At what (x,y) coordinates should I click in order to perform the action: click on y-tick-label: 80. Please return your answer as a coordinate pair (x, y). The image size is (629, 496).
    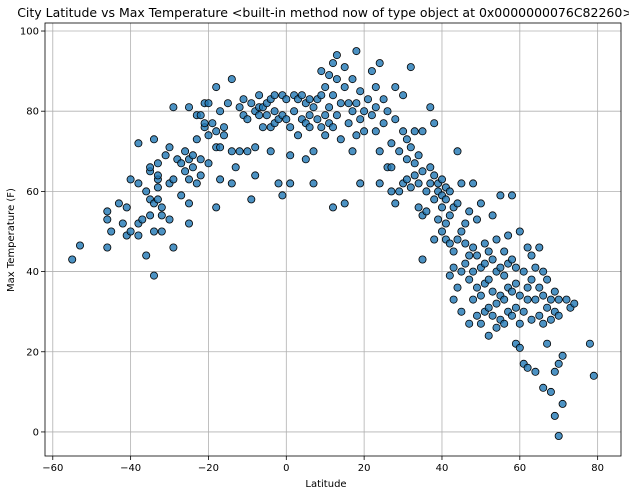
    Looking at the image, I should click on (32, 112).